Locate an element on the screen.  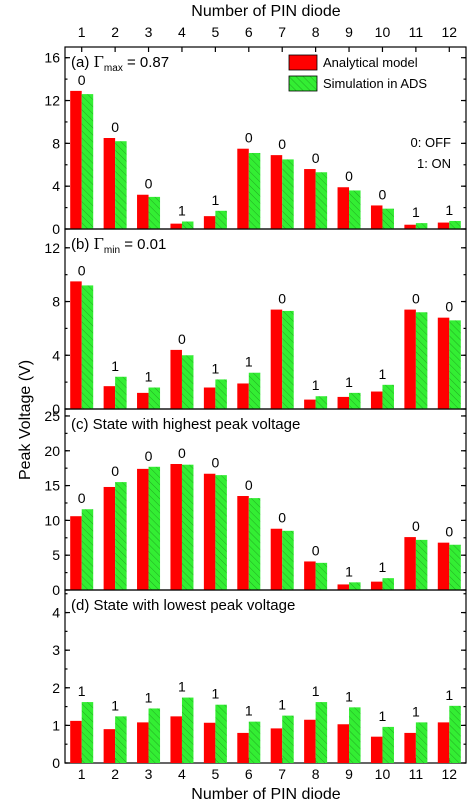
top-x-tick-label: 6 is located at coordinates (249, 32).